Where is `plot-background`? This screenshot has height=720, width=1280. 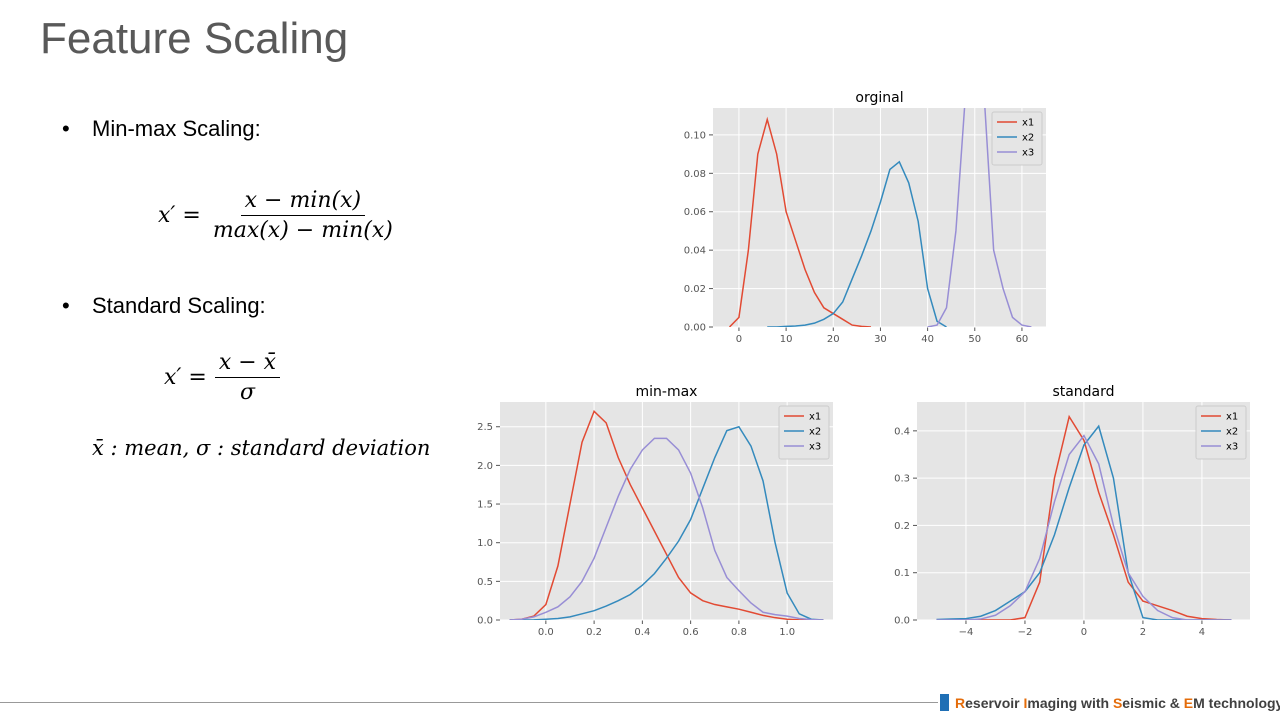 plot-background is located at coordinates (879, 217).